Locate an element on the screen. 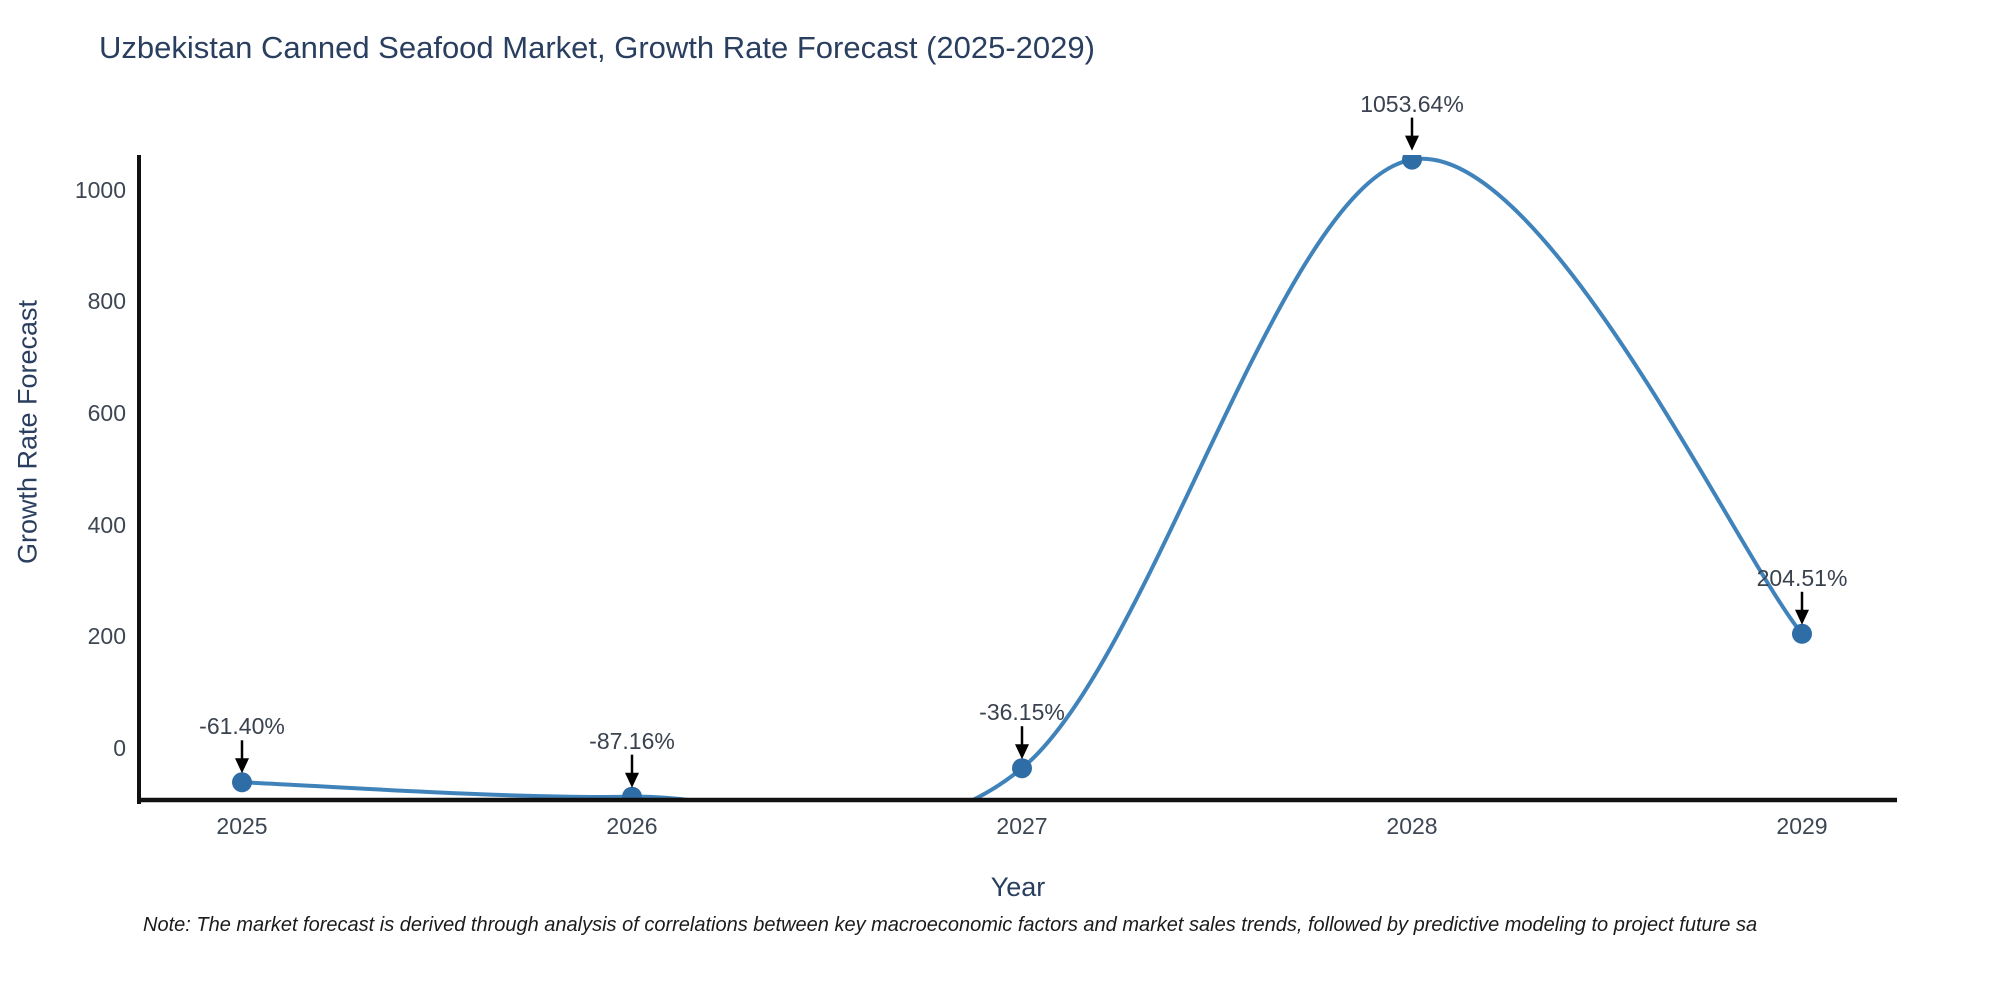 The width and height of the screenshot is (2000, 1000). x-tick-label: 2026 is located at coordinates (632, 826).